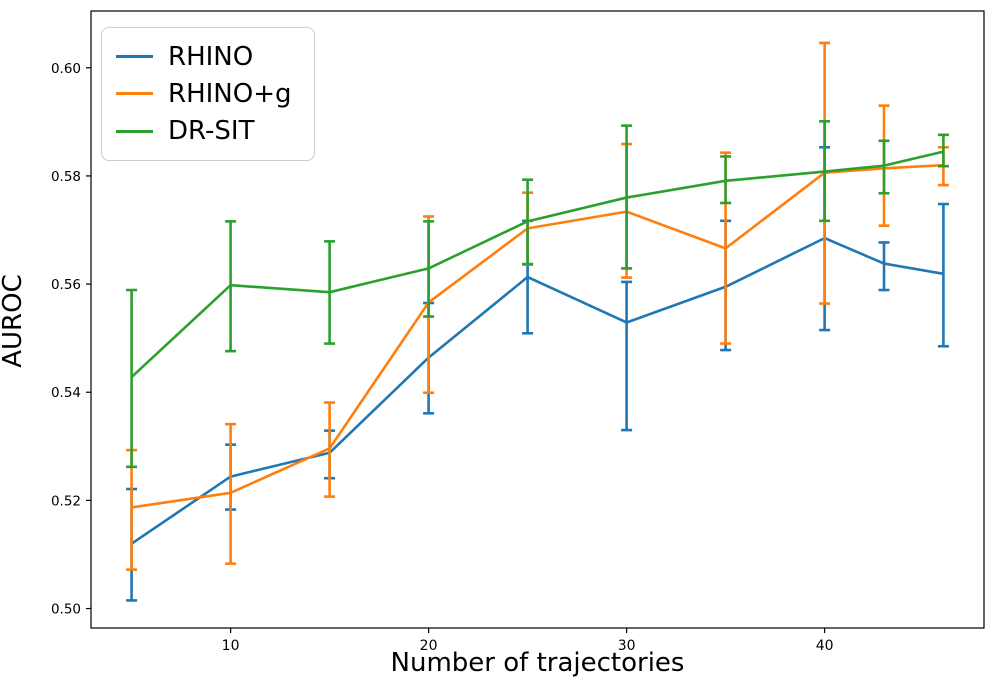  What do you see at coordinates (211, 131) in the screenshot?
I see `legend-label: DR-SIT` at bounding box center [211, 131].